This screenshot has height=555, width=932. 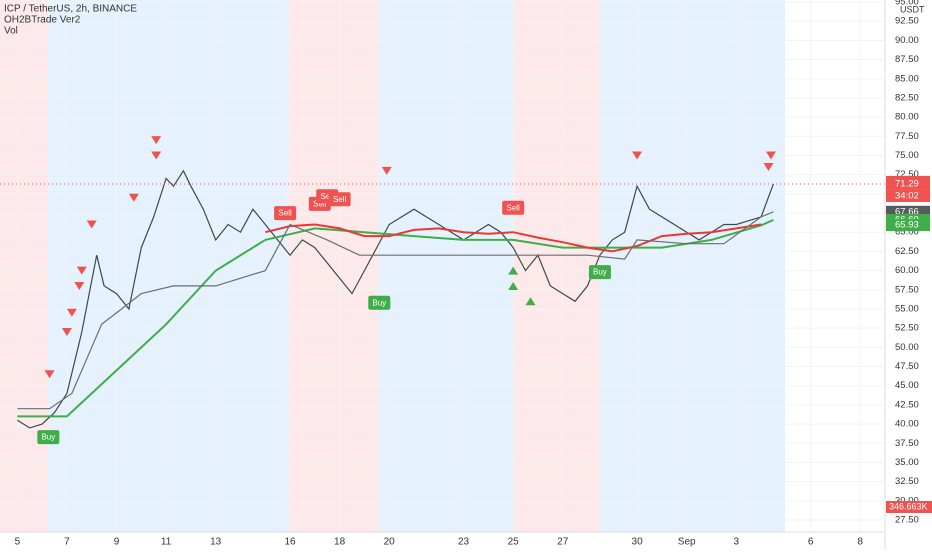 I want to click on y-tick-label: 85.00, so click(x=907, y=78).